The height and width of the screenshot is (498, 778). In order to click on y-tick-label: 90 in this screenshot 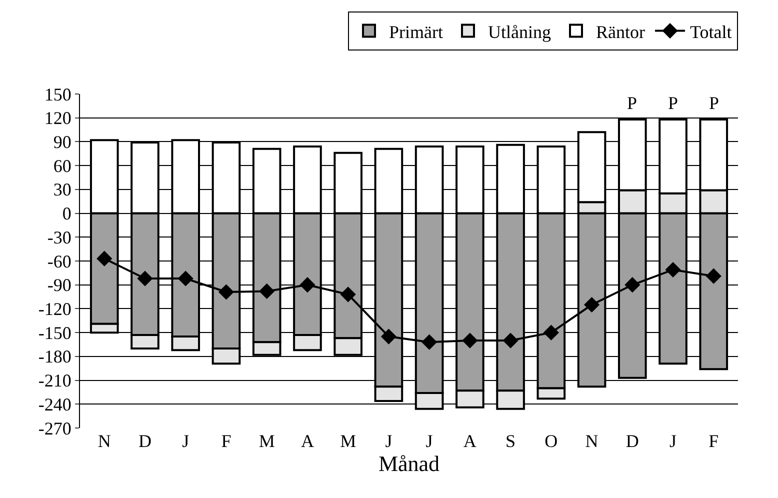, I will do `click(62, 142)`.